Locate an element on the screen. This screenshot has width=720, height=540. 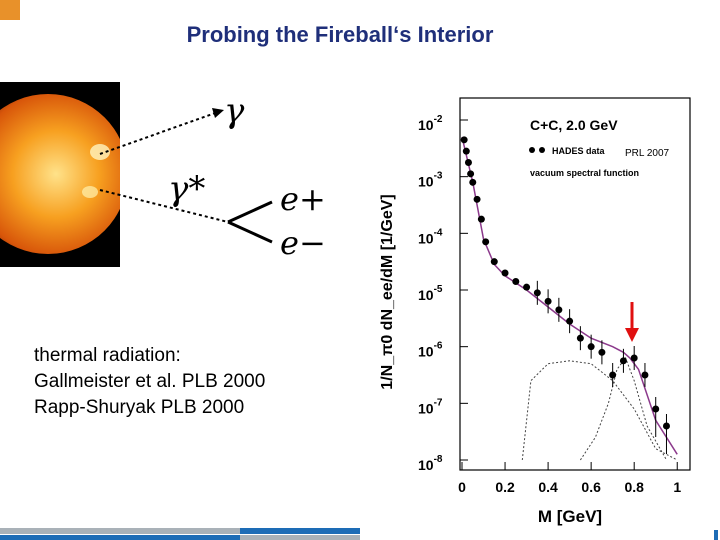
y-tick-label: 10⁻⁷ is located at coordinates (430, 406).